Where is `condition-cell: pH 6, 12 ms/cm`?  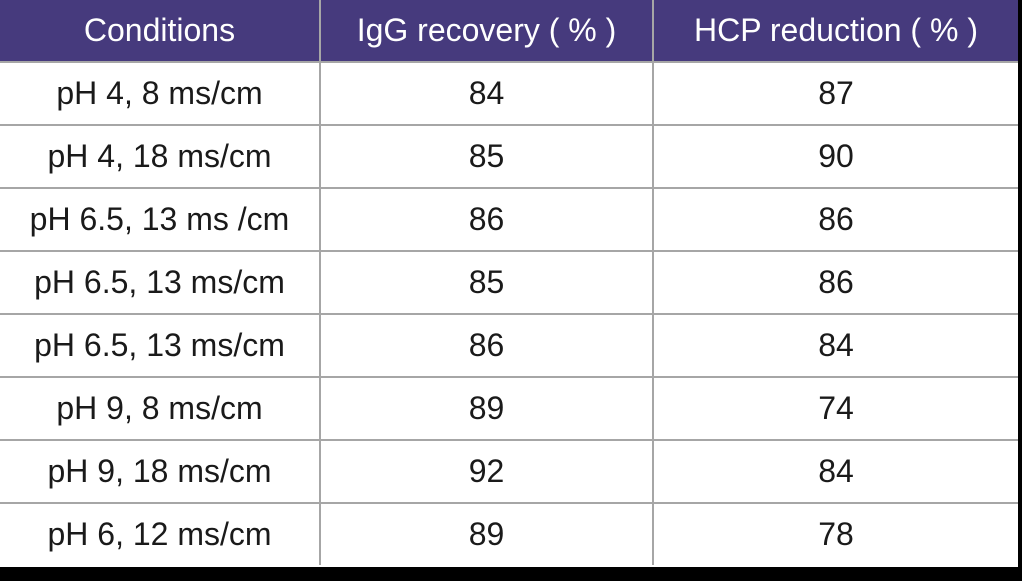 condition-cell: pH 6, 12 ms/cm is located at coordinates (160, 533).